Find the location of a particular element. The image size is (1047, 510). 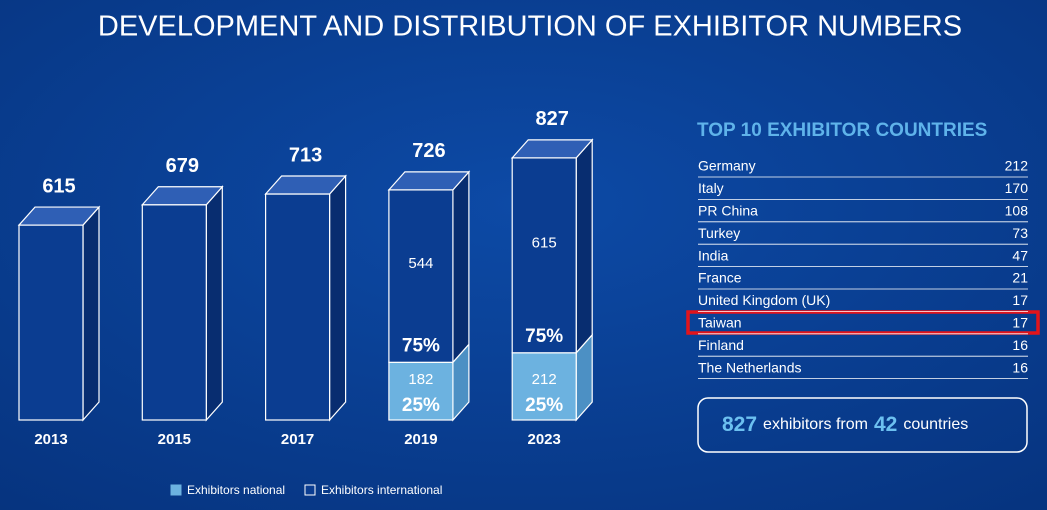

country-name: Turkey is located at coordinates (719, 233).